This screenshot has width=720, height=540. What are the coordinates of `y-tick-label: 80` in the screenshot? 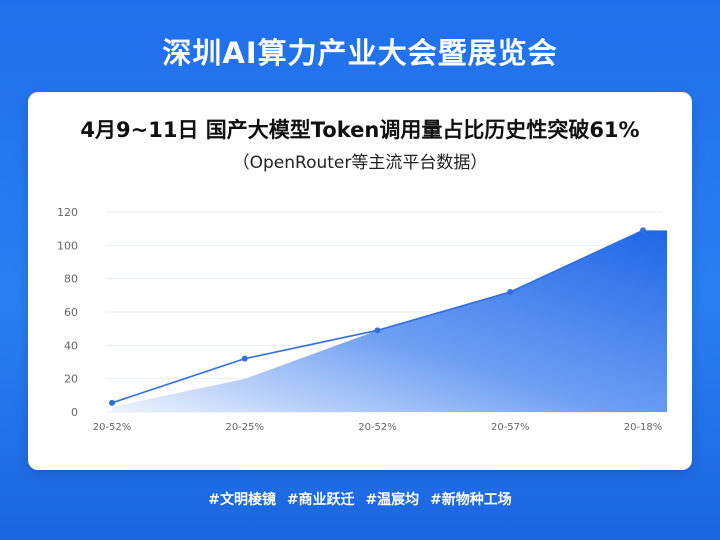 It's located at (71, 279).